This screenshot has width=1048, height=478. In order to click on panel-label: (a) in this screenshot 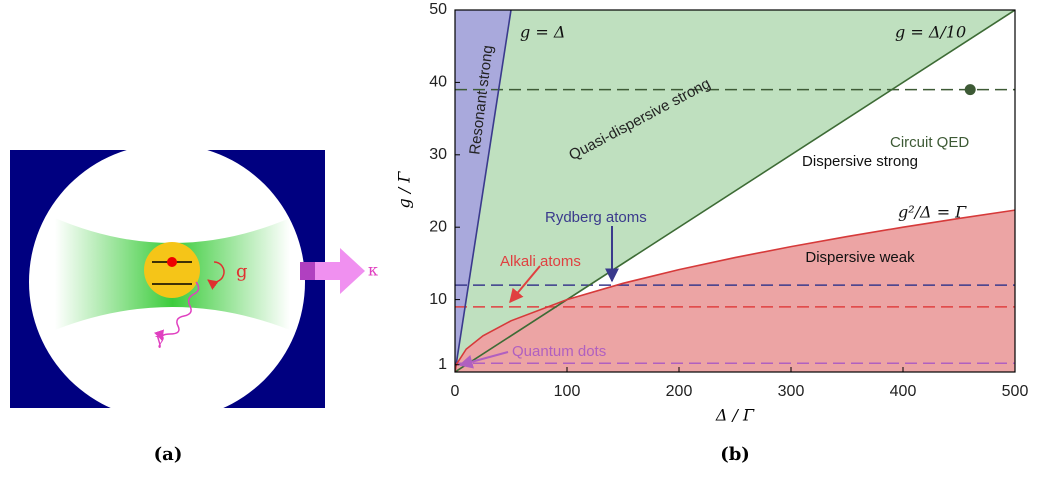, I will do `click(168, 454)`.